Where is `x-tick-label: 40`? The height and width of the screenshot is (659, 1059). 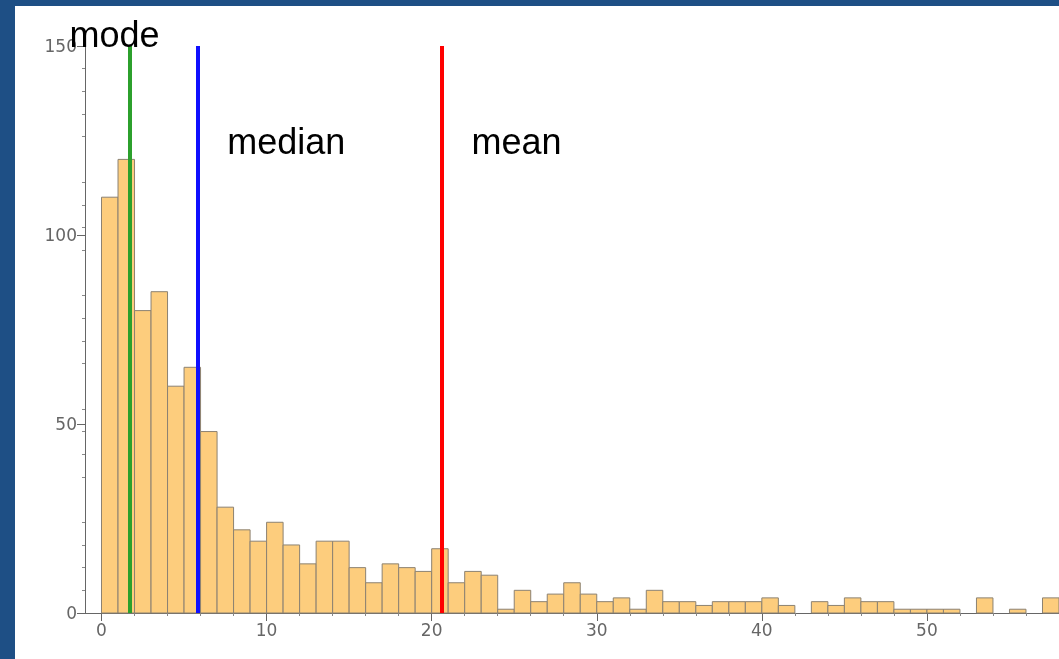
x-tick-label: 40 is located at coordinates (762, 629).